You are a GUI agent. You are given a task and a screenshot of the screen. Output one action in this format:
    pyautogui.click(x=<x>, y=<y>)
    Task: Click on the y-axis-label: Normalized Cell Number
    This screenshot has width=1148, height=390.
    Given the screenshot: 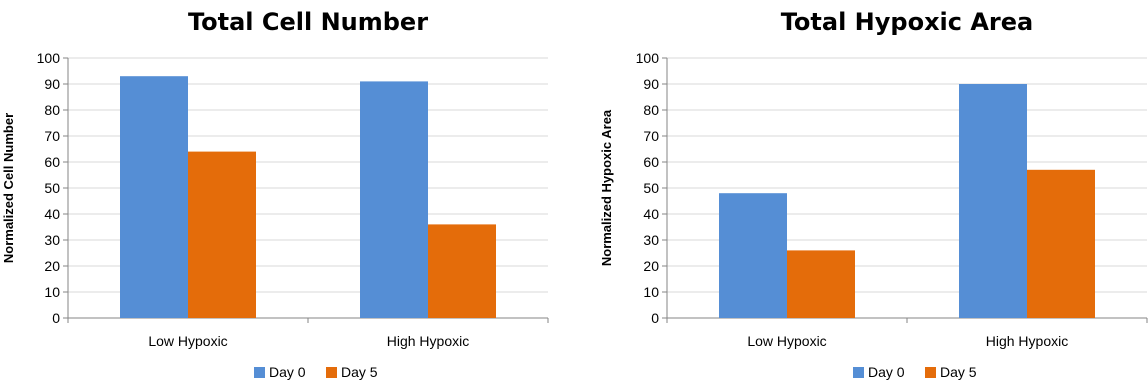 What is the action you would take?
    pyautogui.click(x=8, y=188)
    